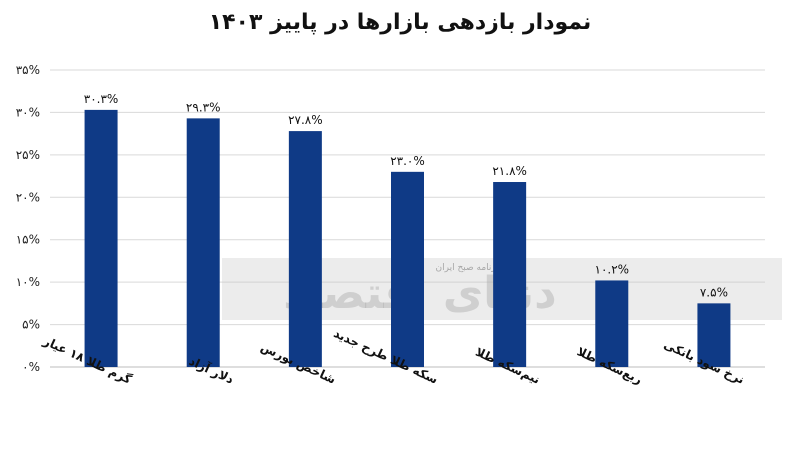 The image size is (800, 452). Describe the element at coordinates (31, 325) in the screenshot. I see `y-tick-label: ۵%` at that location.